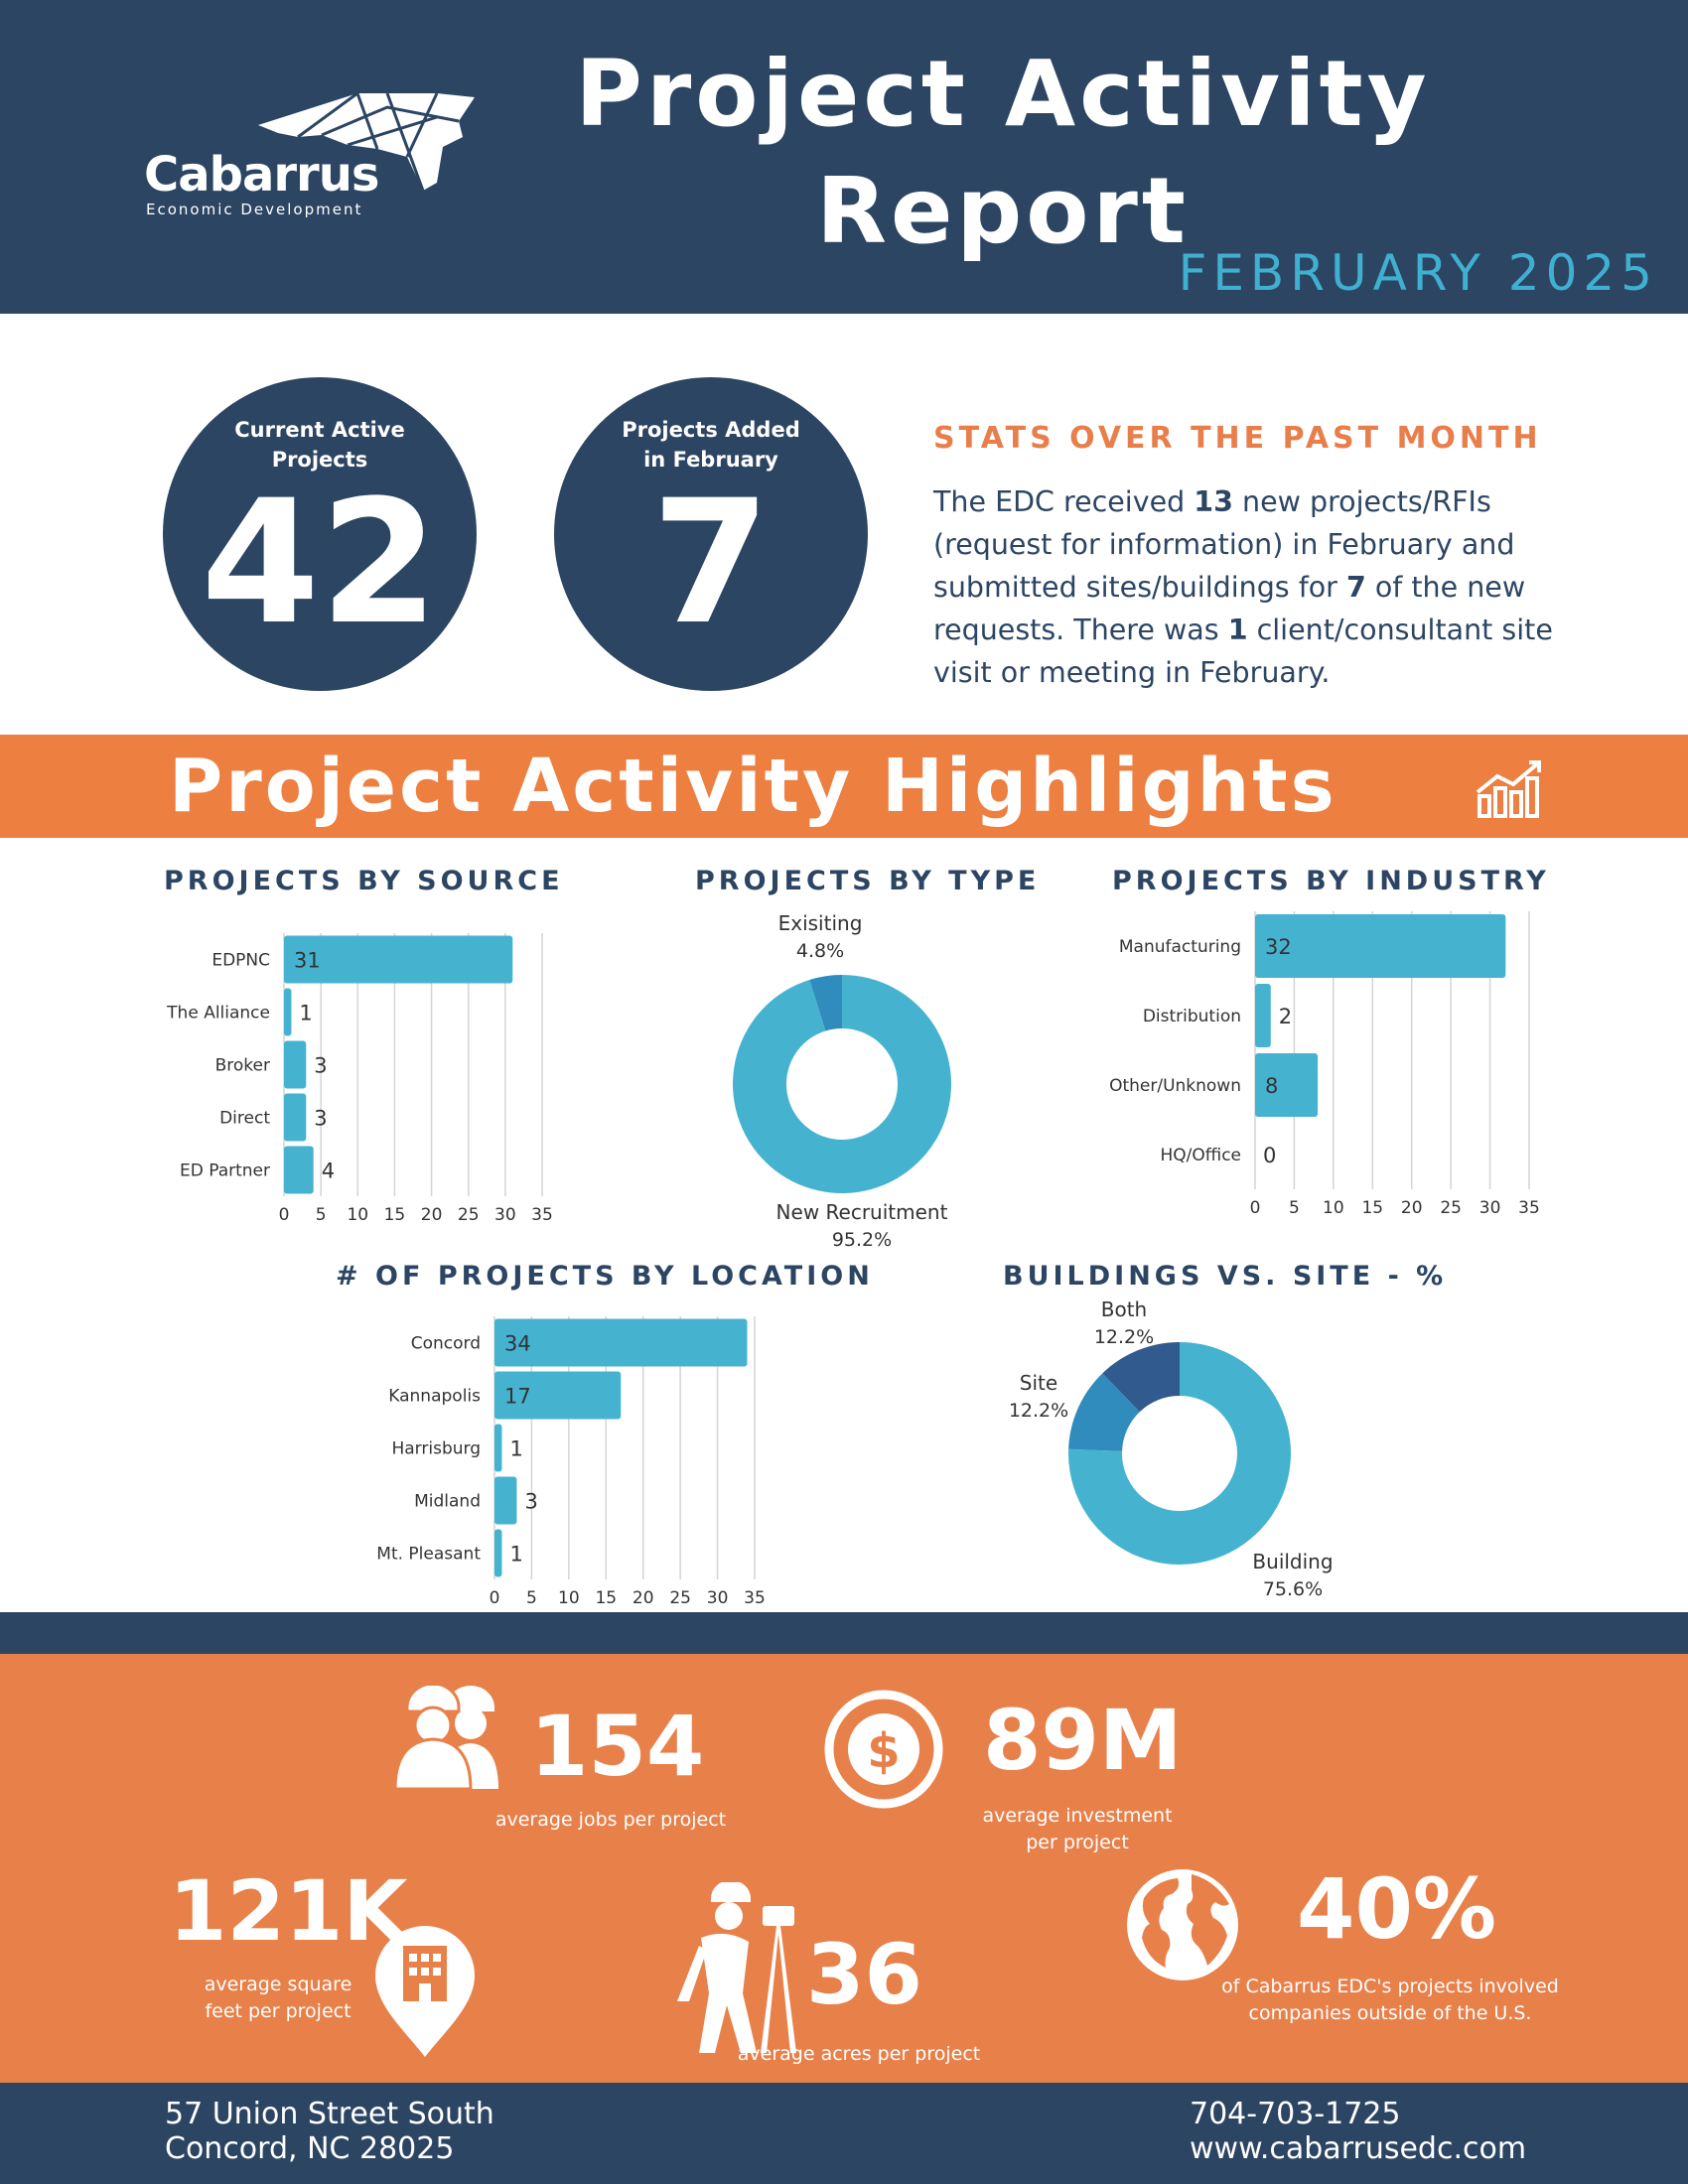  Describe the element at coordinates (617, 1746) in the screenshot. I see `stat-jobs-value: 154` at that location.